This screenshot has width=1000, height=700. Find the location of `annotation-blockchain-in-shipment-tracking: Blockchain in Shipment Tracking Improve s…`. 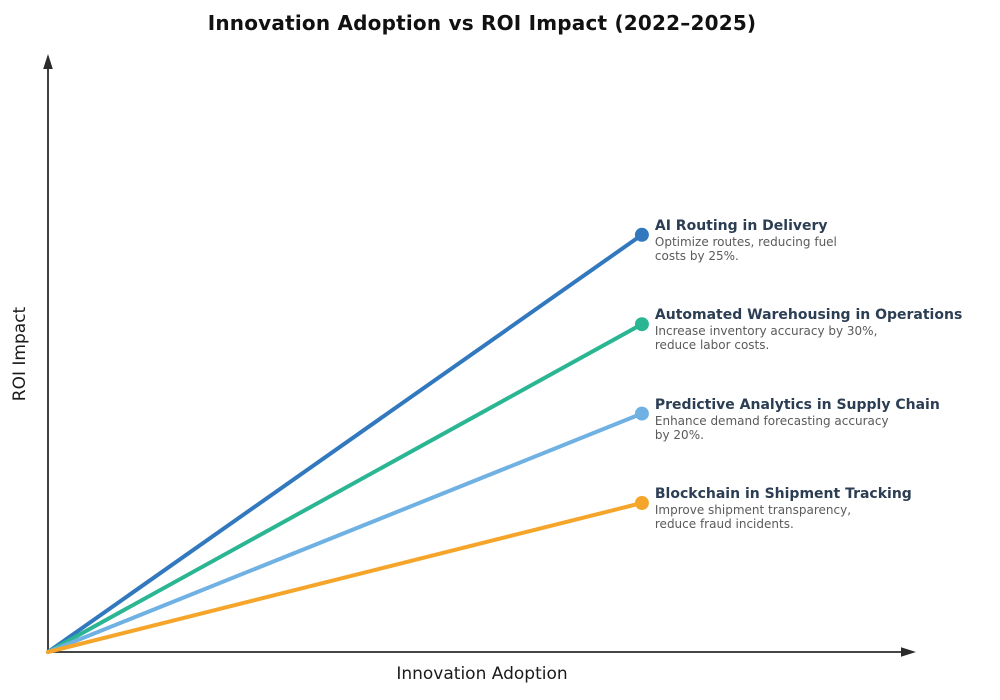

annotation-blockchain-in-shipment-tracking: Blockchain in Shipment Tracking Improve s… is located at coordinates (783, 508).